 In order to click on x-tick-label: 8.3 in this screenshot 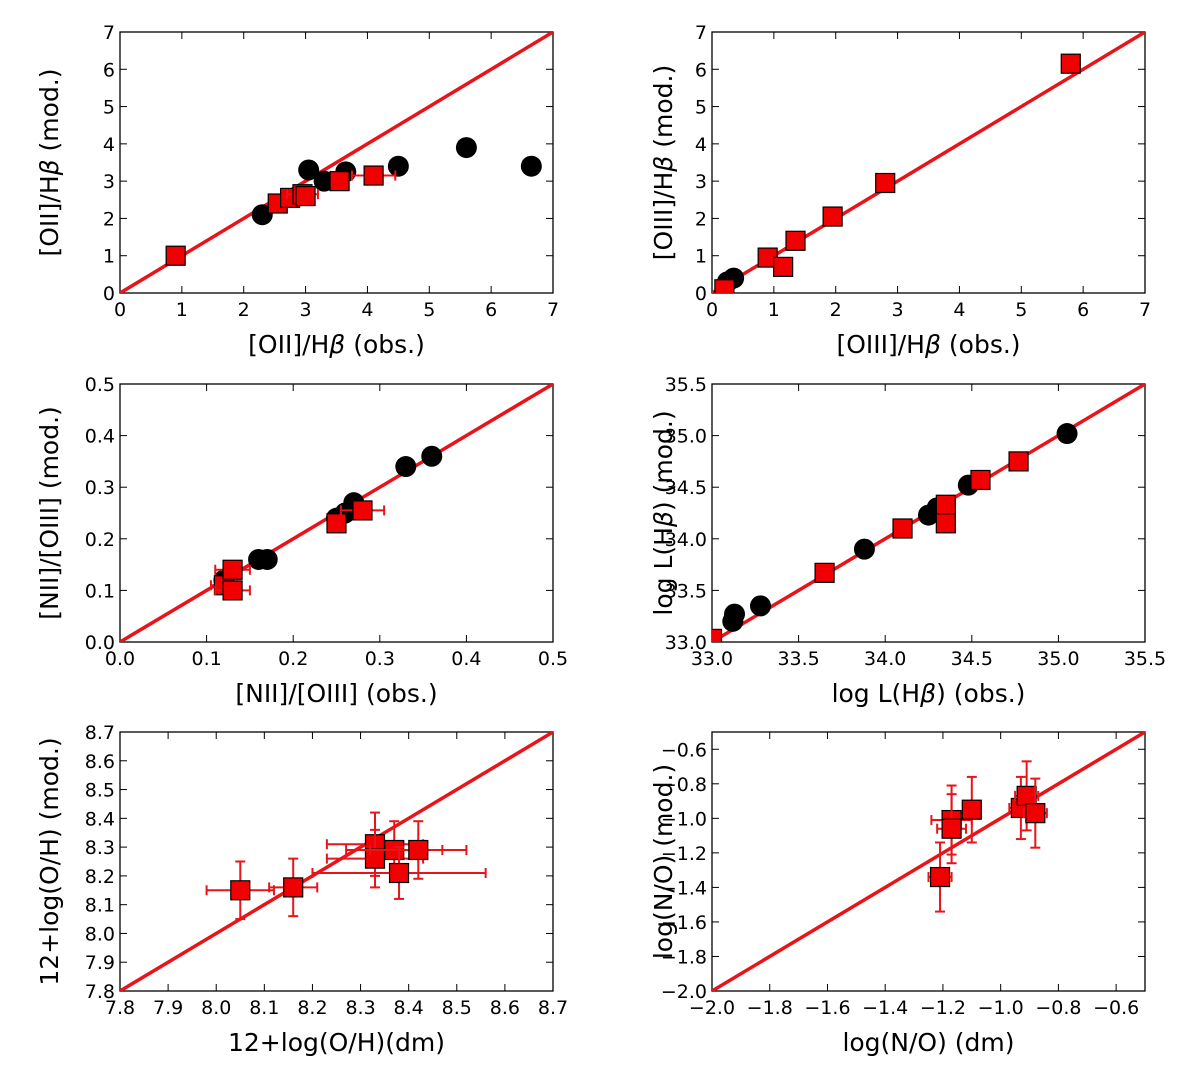, I will do `click(360, 1008)`.